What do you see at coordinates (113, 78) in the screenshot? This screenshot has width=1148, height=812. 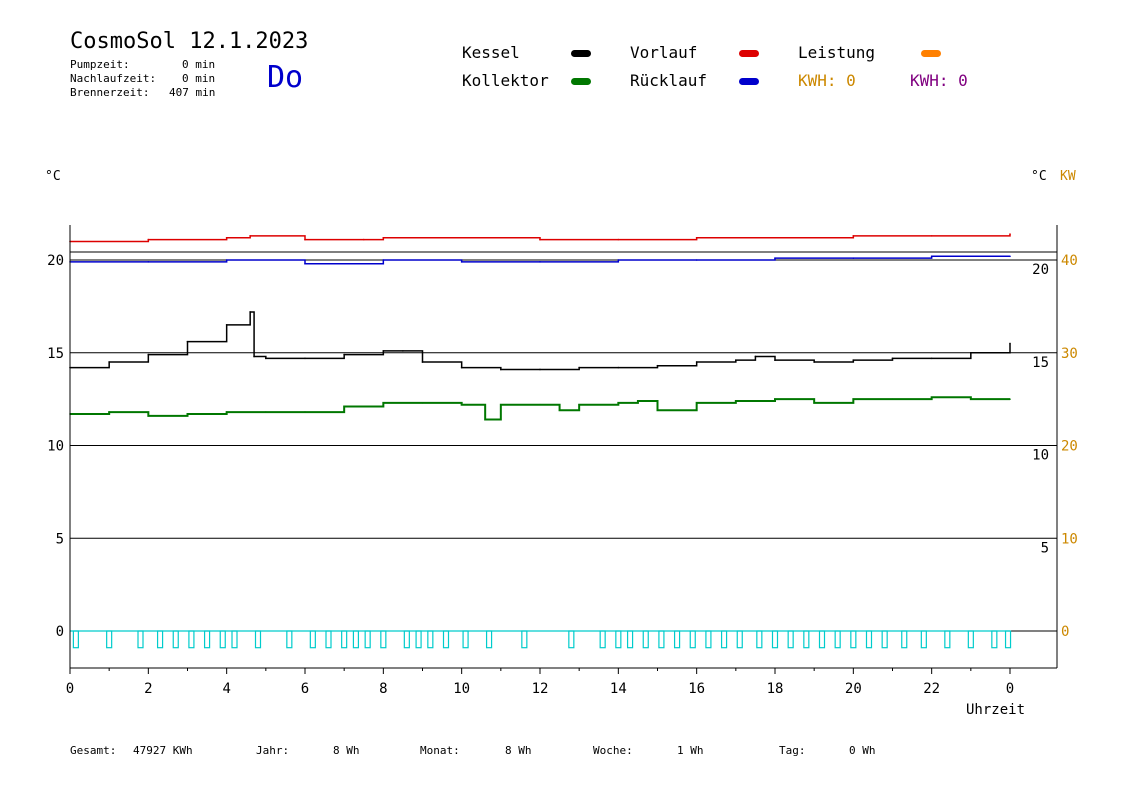 I see `nachlaufzeit-label: Nachlaufzeit:` at bounding box center [113, 78].